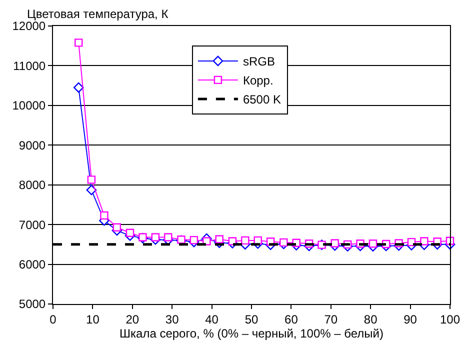 This screenshot has height=349, width=472. I want to click on x-tick-label: 50, so click(251, 319).